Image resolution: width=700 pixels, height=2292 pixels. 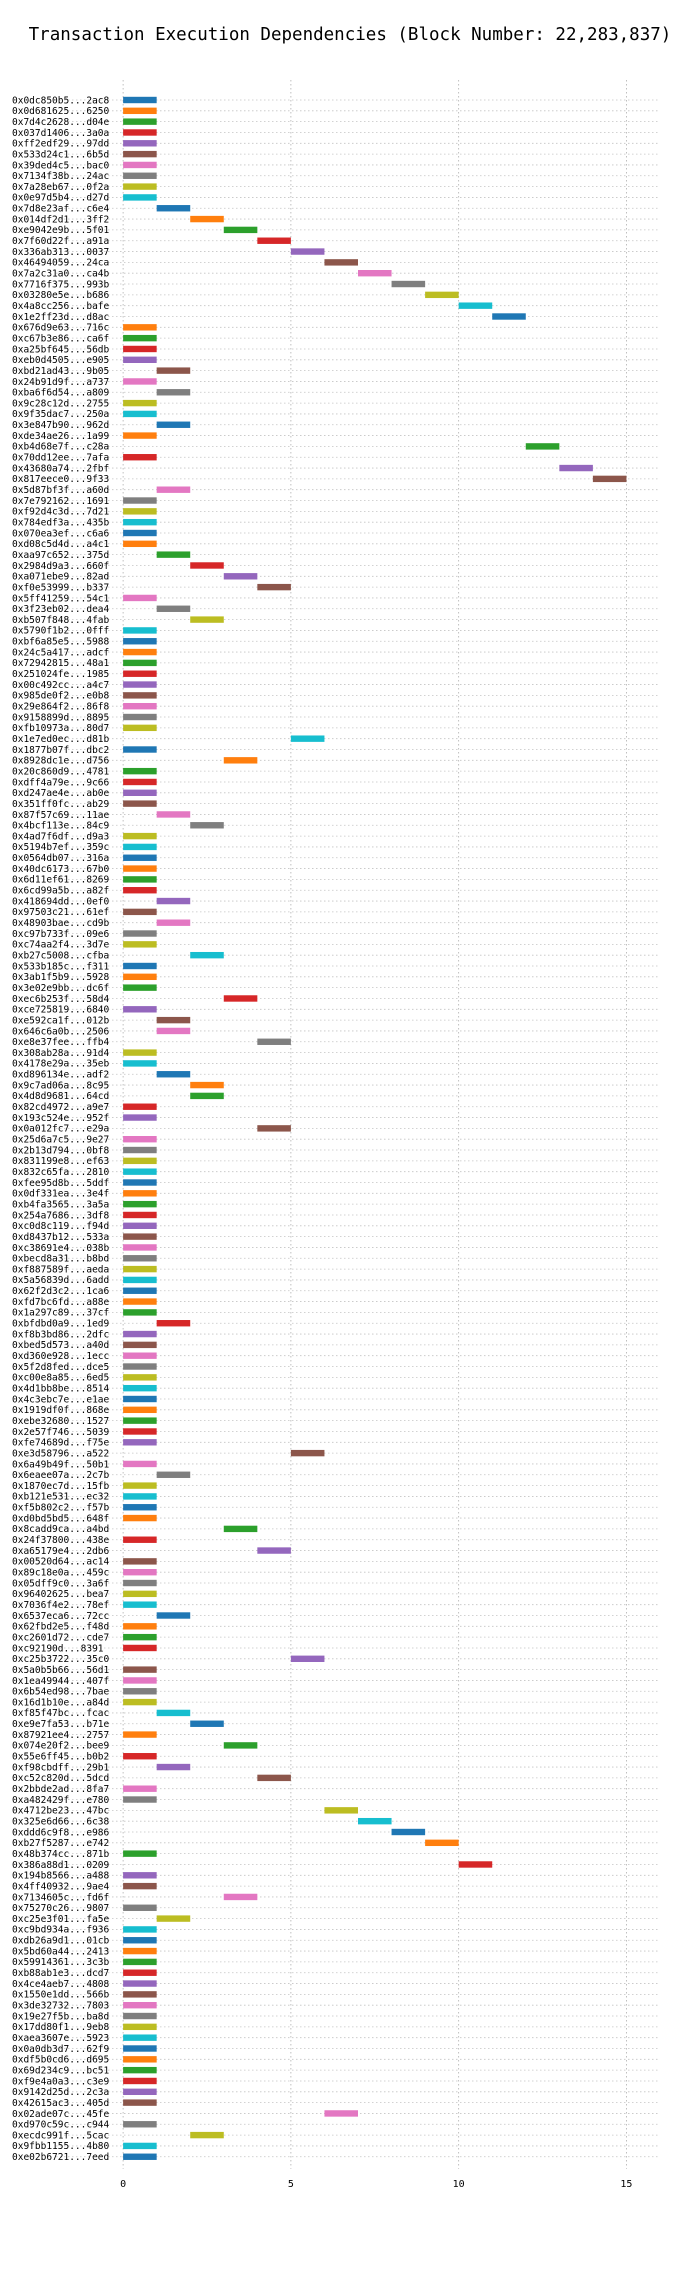 What do you see at coordinates (60, 717) in the screenshot?
I see `y-tick-label: 0x9158899d...8895` at bounding box center [60, 717].